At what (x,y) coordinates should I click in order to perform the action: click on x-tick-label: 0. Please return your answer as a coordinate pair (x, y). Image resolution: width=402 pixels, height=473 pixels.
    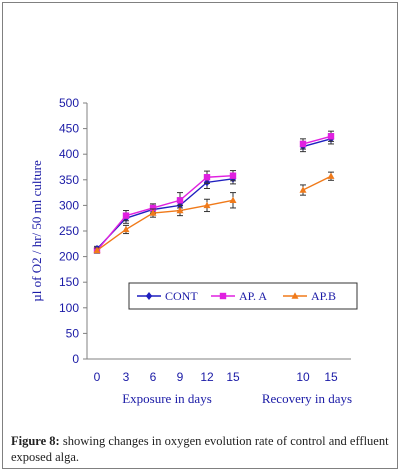
    Looking at the image, I should click on (97, 377).